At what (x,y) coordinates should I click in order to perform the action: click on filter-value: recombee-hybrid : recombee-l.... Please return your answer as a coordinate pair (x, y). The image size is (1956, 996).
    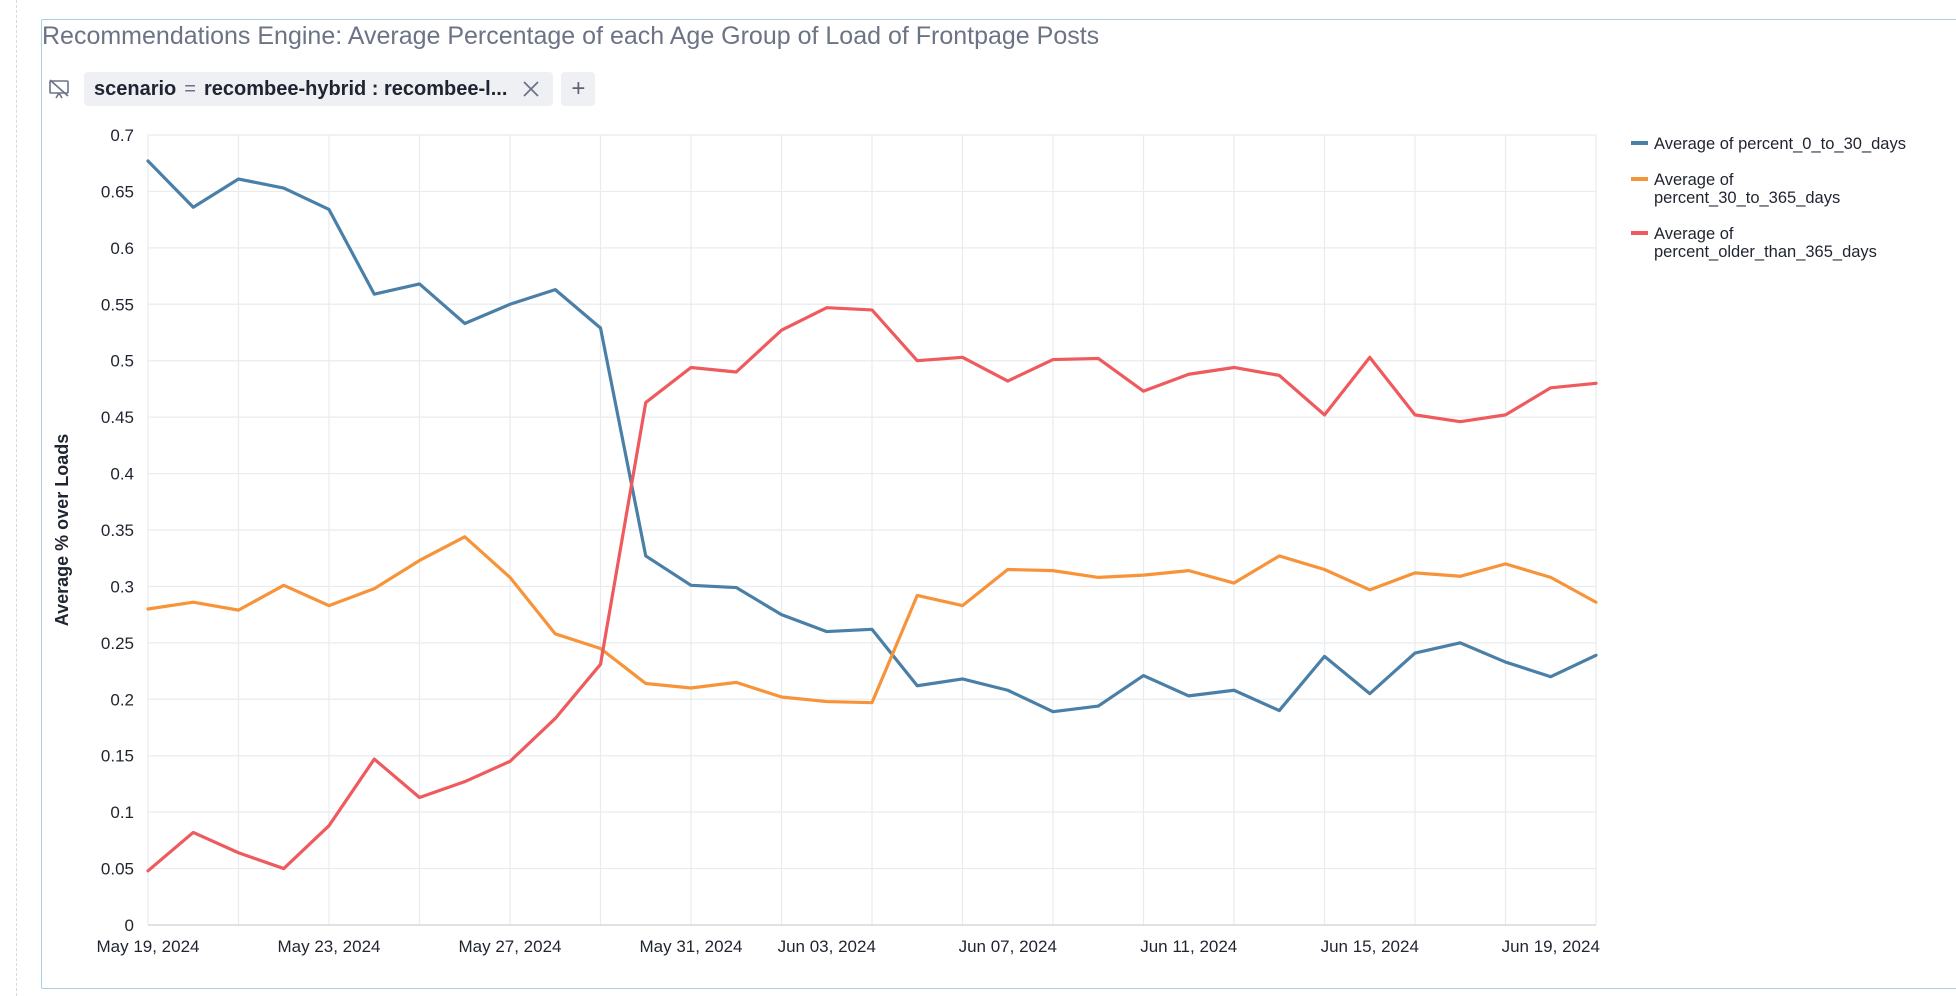
    Looking at the image, I should click on (355, 88).